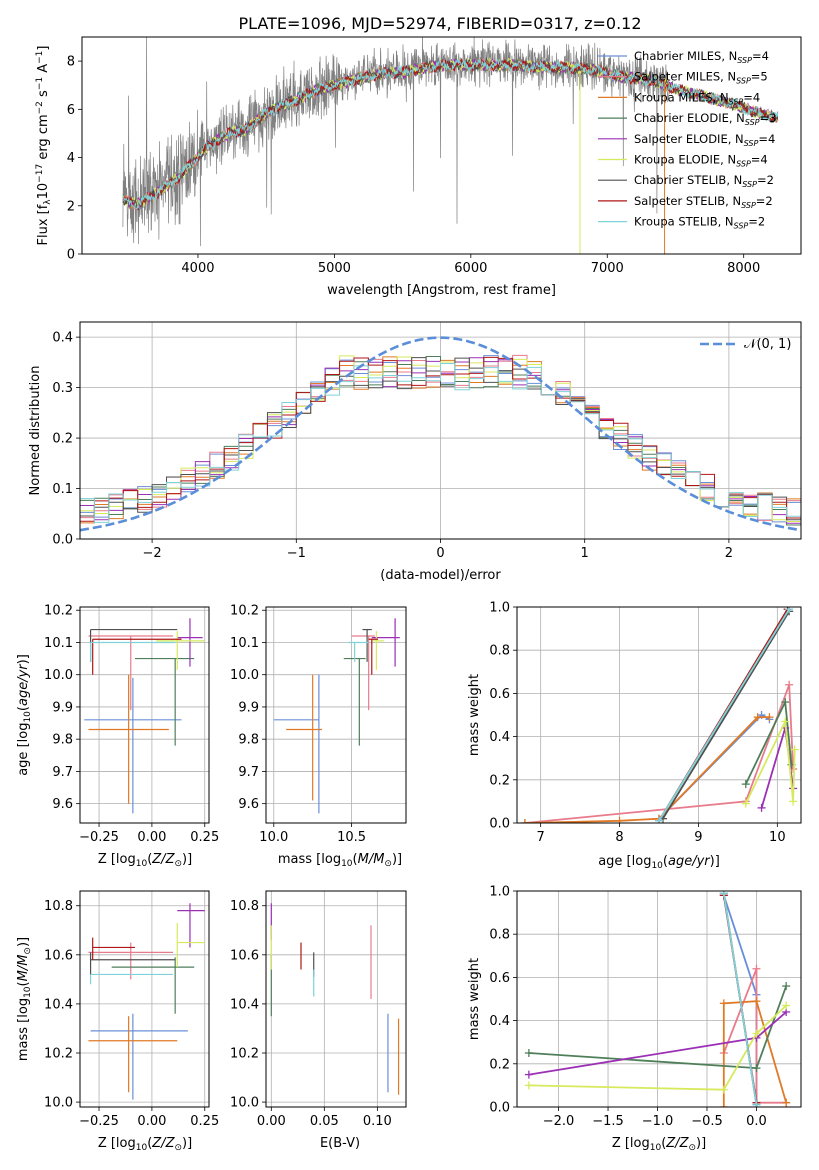 The image size is (819, 1170). What do you see at coordinates (71, 206) in the screenshot?
I see `y-tick-label: 2` at bounding box center [71, 206].